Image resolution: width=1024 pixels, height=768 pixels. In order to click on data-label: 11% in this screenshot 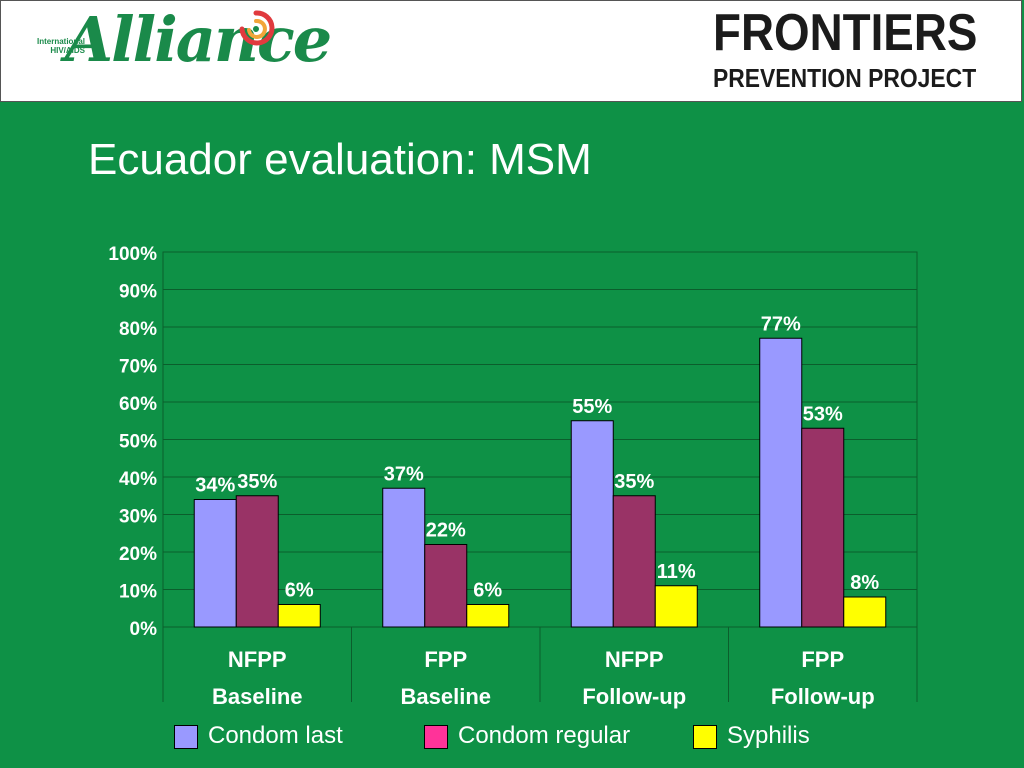, I will do `click(676, 572)`.